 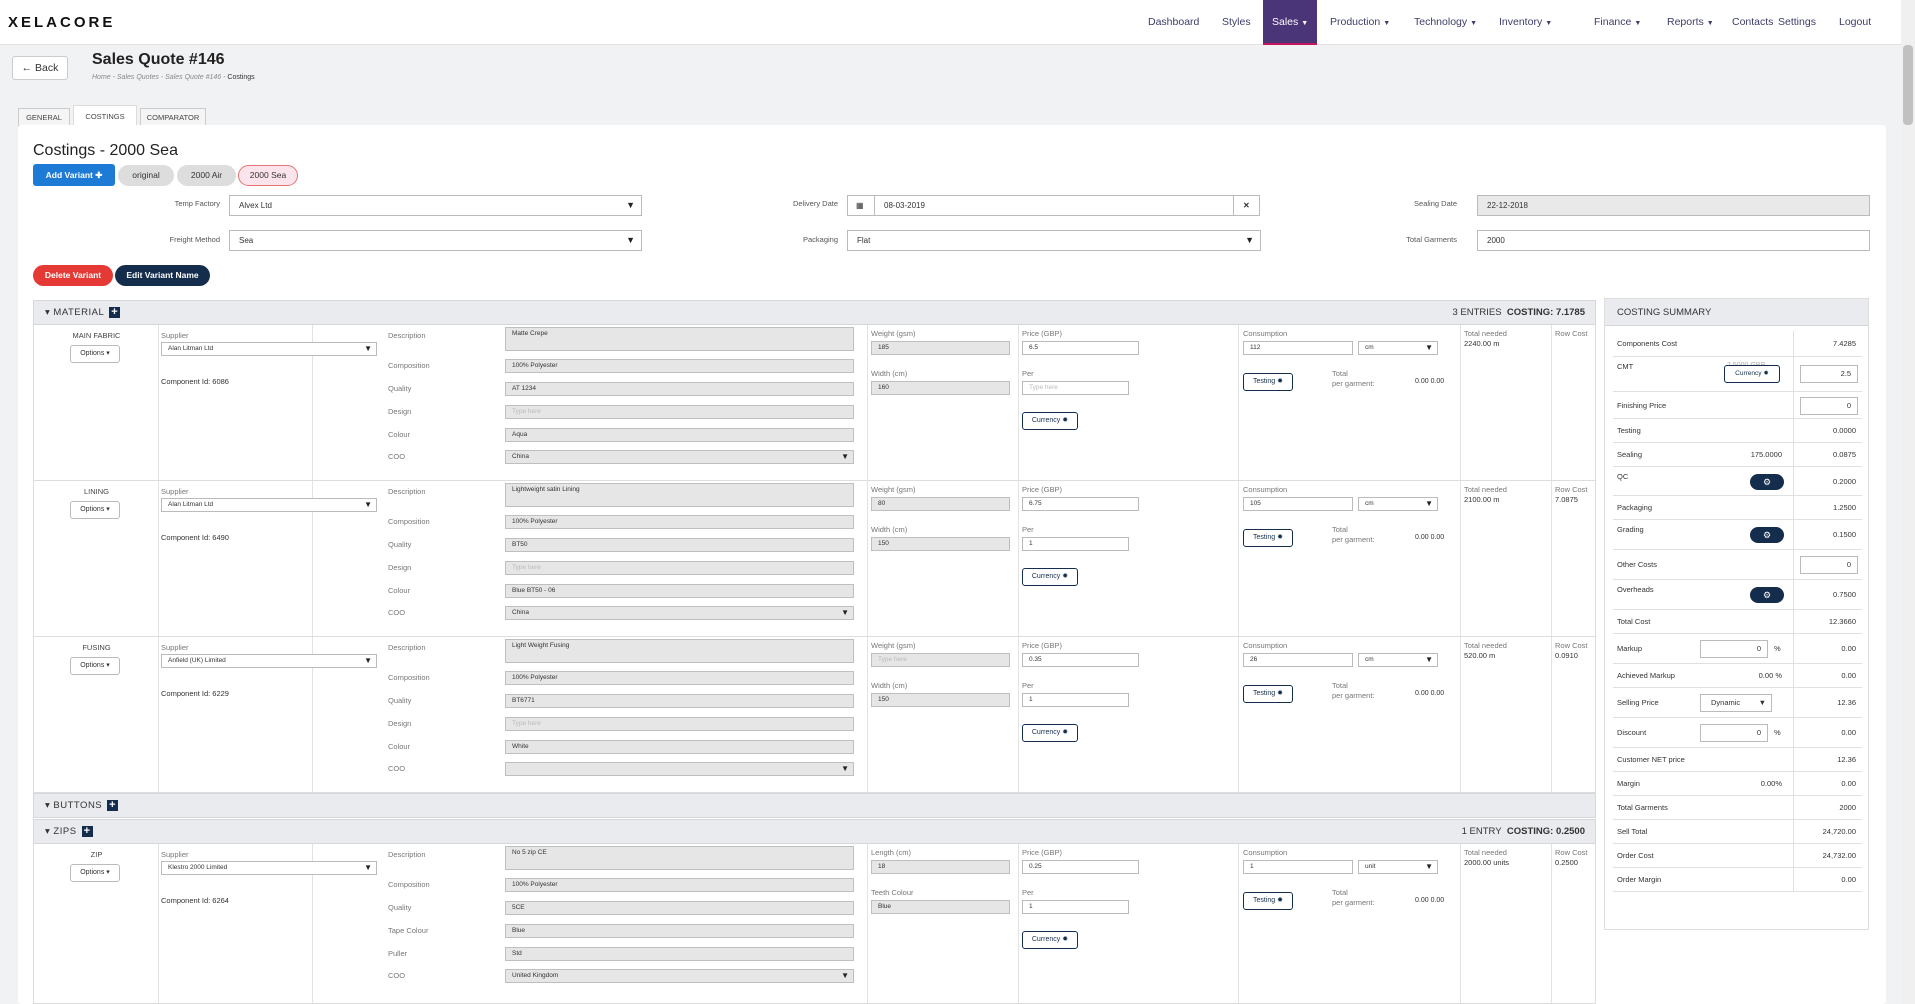 What do you see at coordinates (74, 175) in the screenshot?
I see `add-variant-button: Add Variant ✚` at bounding box center [74, 175].